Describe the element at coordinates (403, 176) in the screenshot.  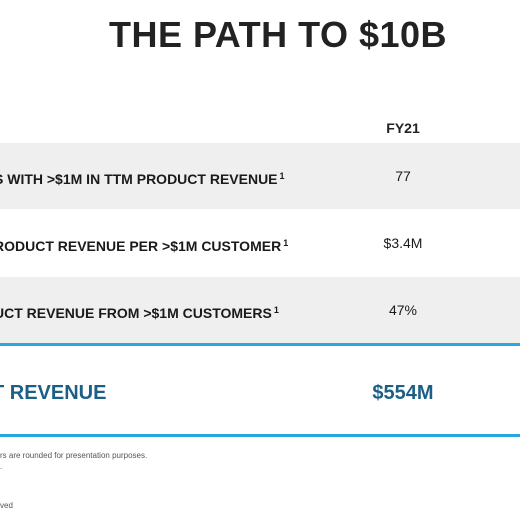
I see `row-value: 77` at that location.